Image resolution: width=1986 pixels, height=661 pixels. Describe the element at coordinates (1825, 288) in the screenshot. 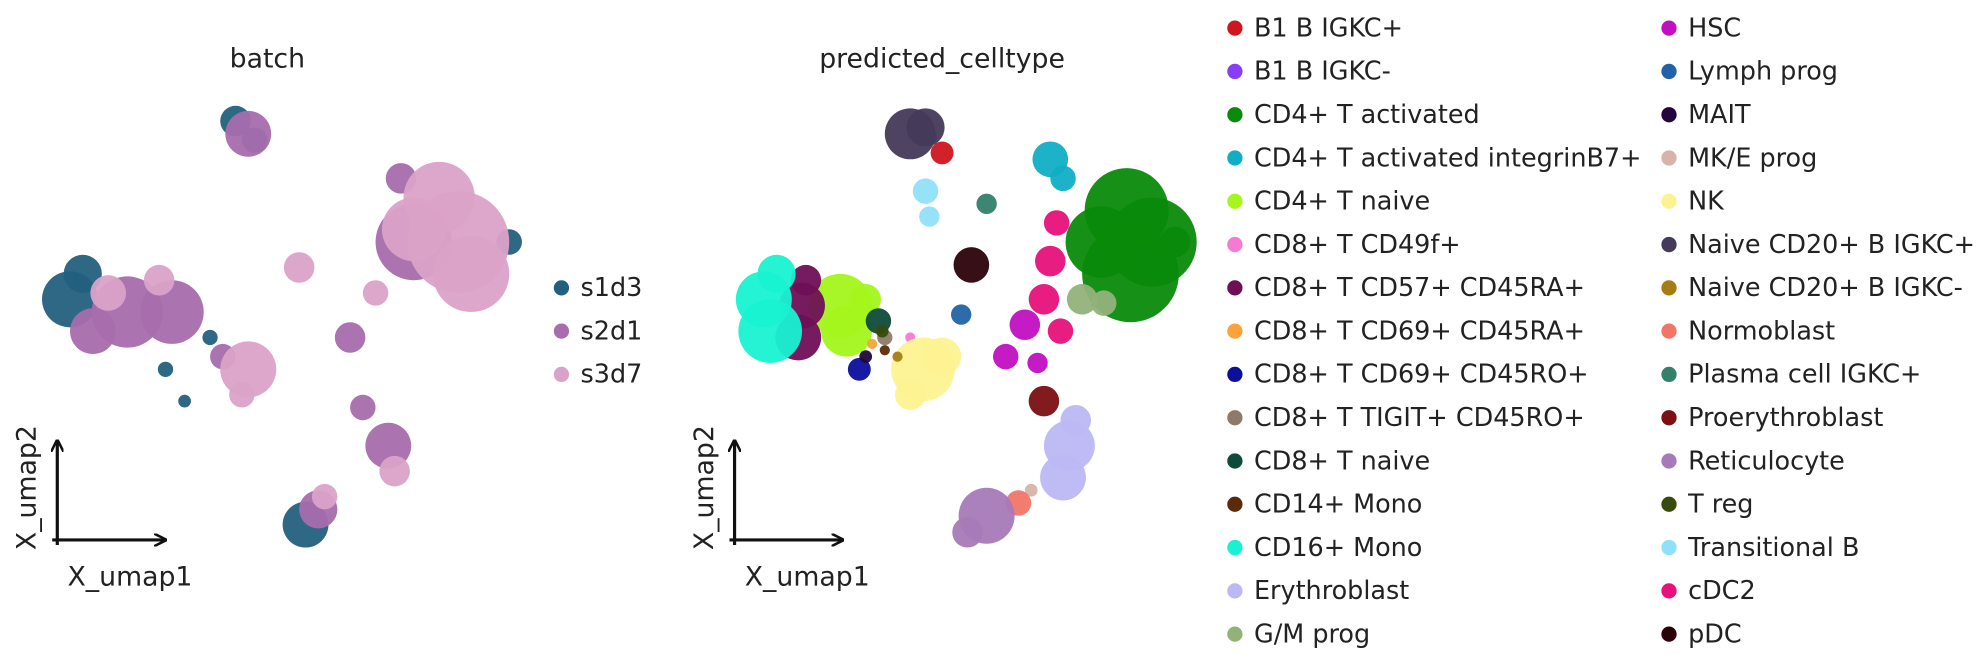

I see `legend-label: Naive CD20+ B IGKC-` at that location.